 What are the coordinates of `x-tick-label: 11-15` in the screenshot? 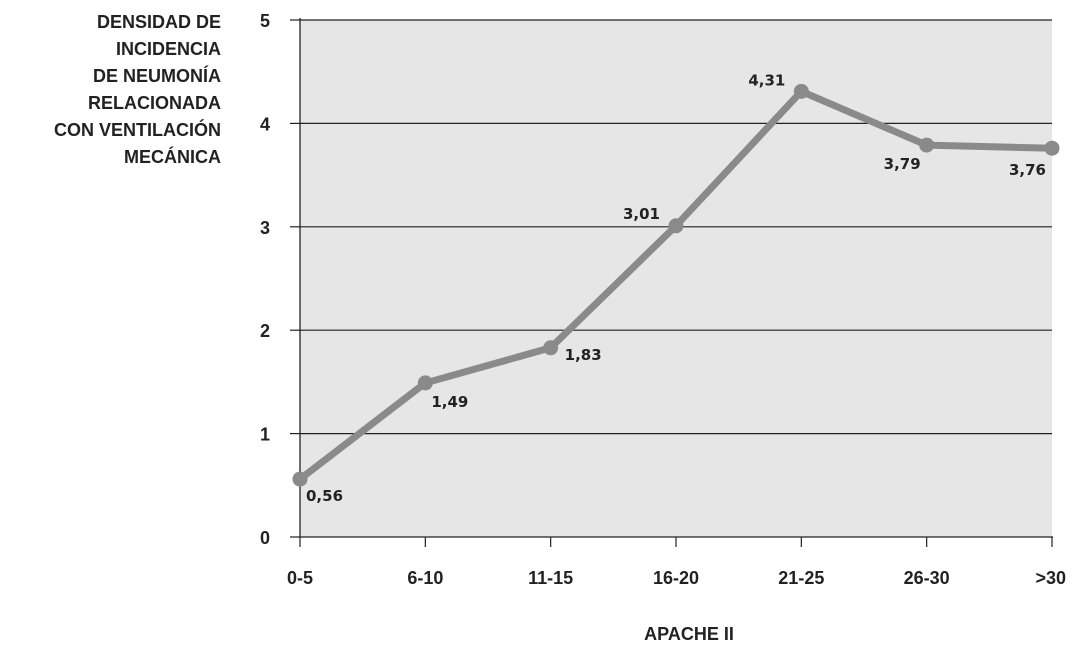 It's located at (550, 578).